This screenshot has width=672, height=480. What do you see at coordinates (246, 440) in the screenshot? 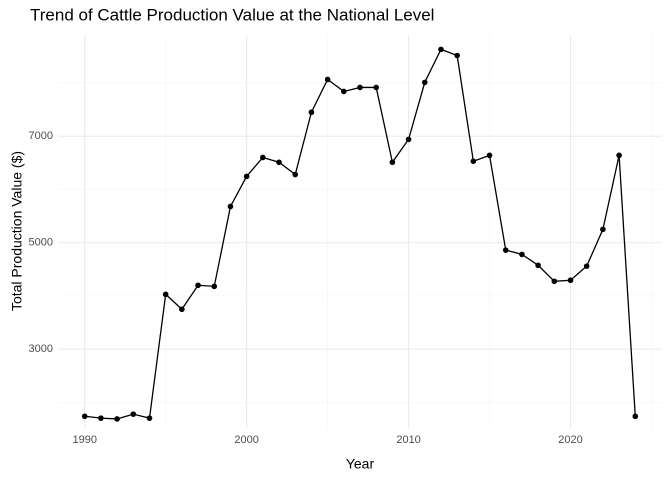
I see `x-tick-label: 2000` at bounding box center [246, 440].